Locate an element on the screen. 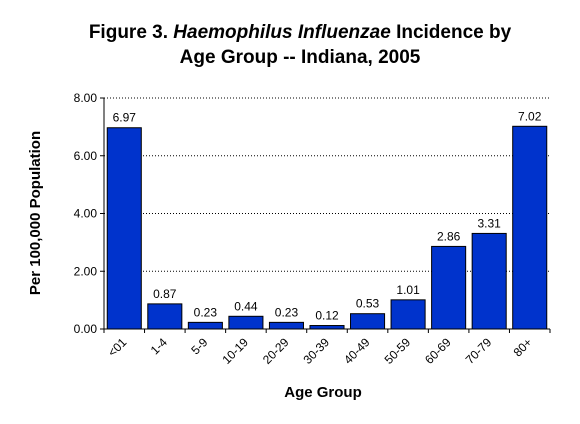  data-label: 0.12 is located at coordinates (327, 316).